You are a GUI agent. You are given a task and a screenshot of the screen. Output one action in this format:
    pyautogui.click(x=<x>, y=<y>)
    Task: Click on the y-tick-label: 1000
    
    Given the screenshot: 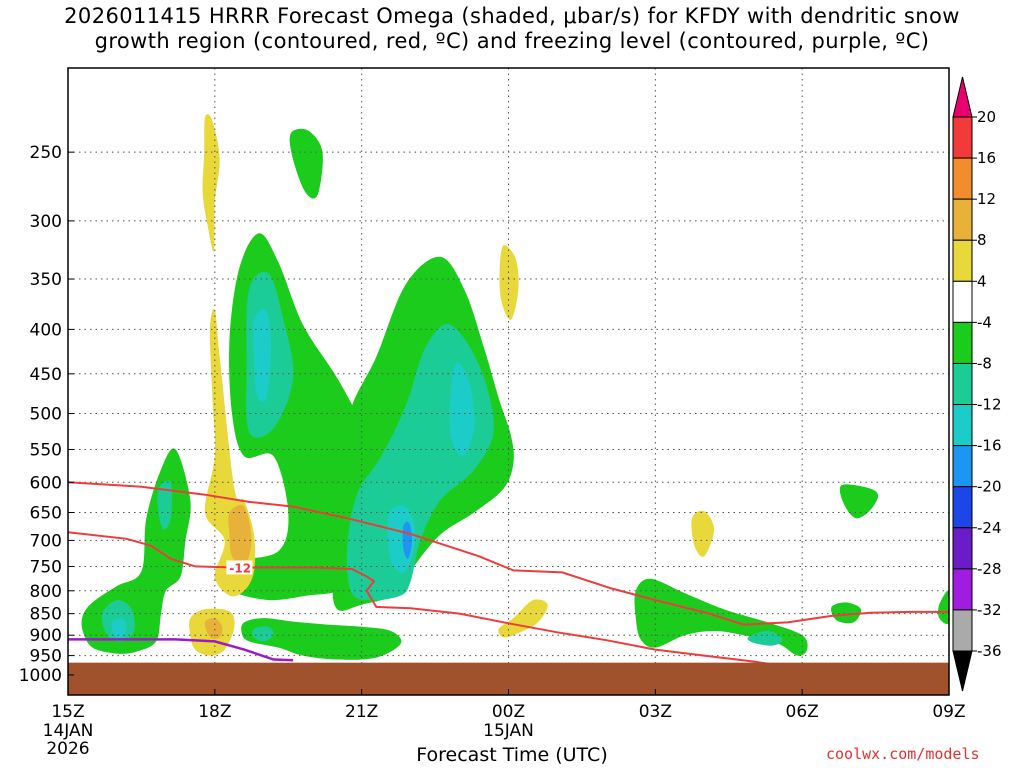 What is the action you would take?
    pyautogui.click(x=40, y=676)
    